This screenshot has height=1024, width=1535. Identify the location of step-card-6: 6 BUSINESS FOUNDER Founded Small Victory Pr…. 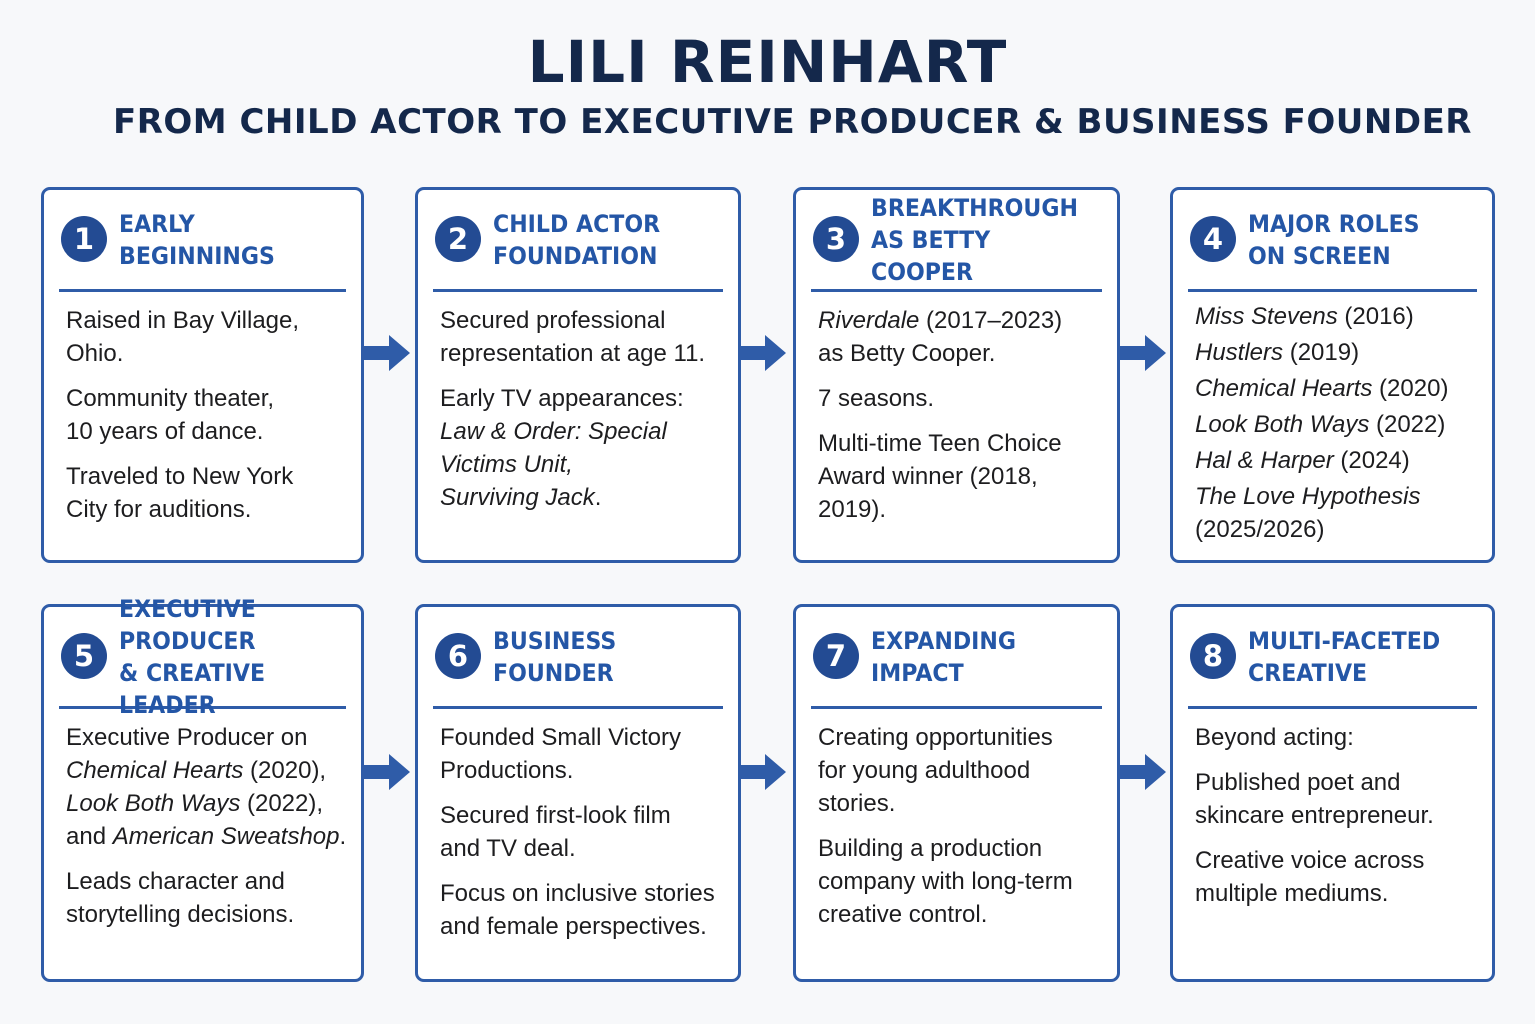
(578, 793).